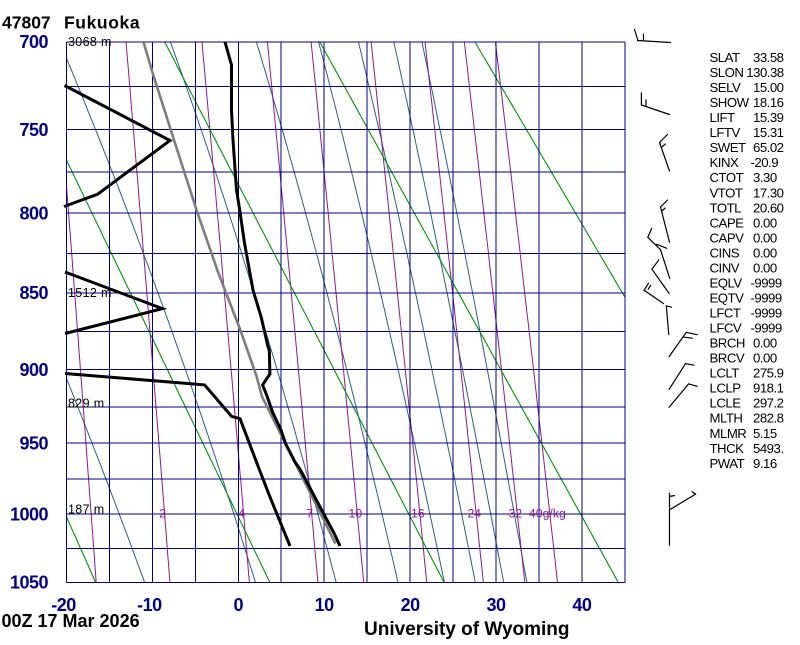 This screenshot has width=800, height=645. Describe the element at coordinates (765, 177) in the screenshot. I see `svg-text: 3.30` at that location.